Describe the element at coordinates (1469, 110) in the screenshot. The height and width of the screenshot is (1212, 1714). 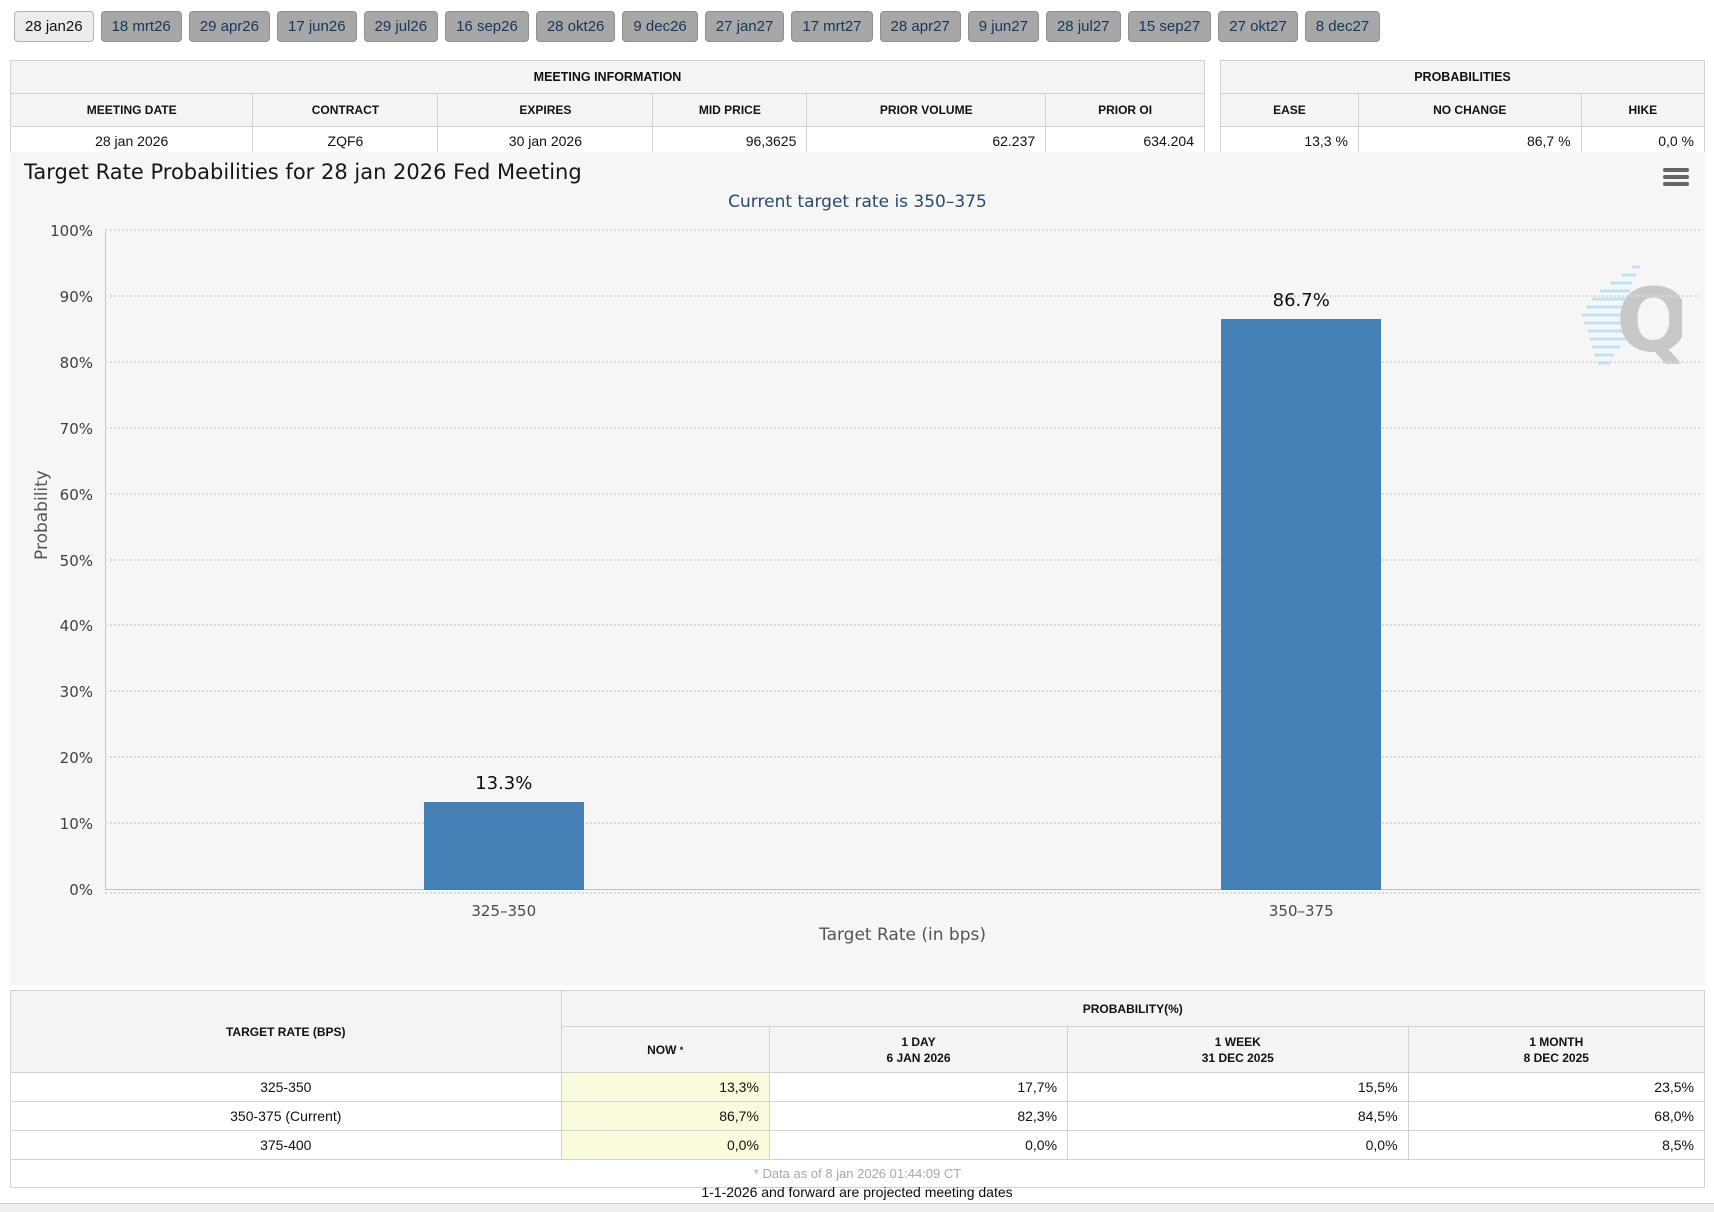
I see `probabilities-column-header: NO CHANGE` at that location.